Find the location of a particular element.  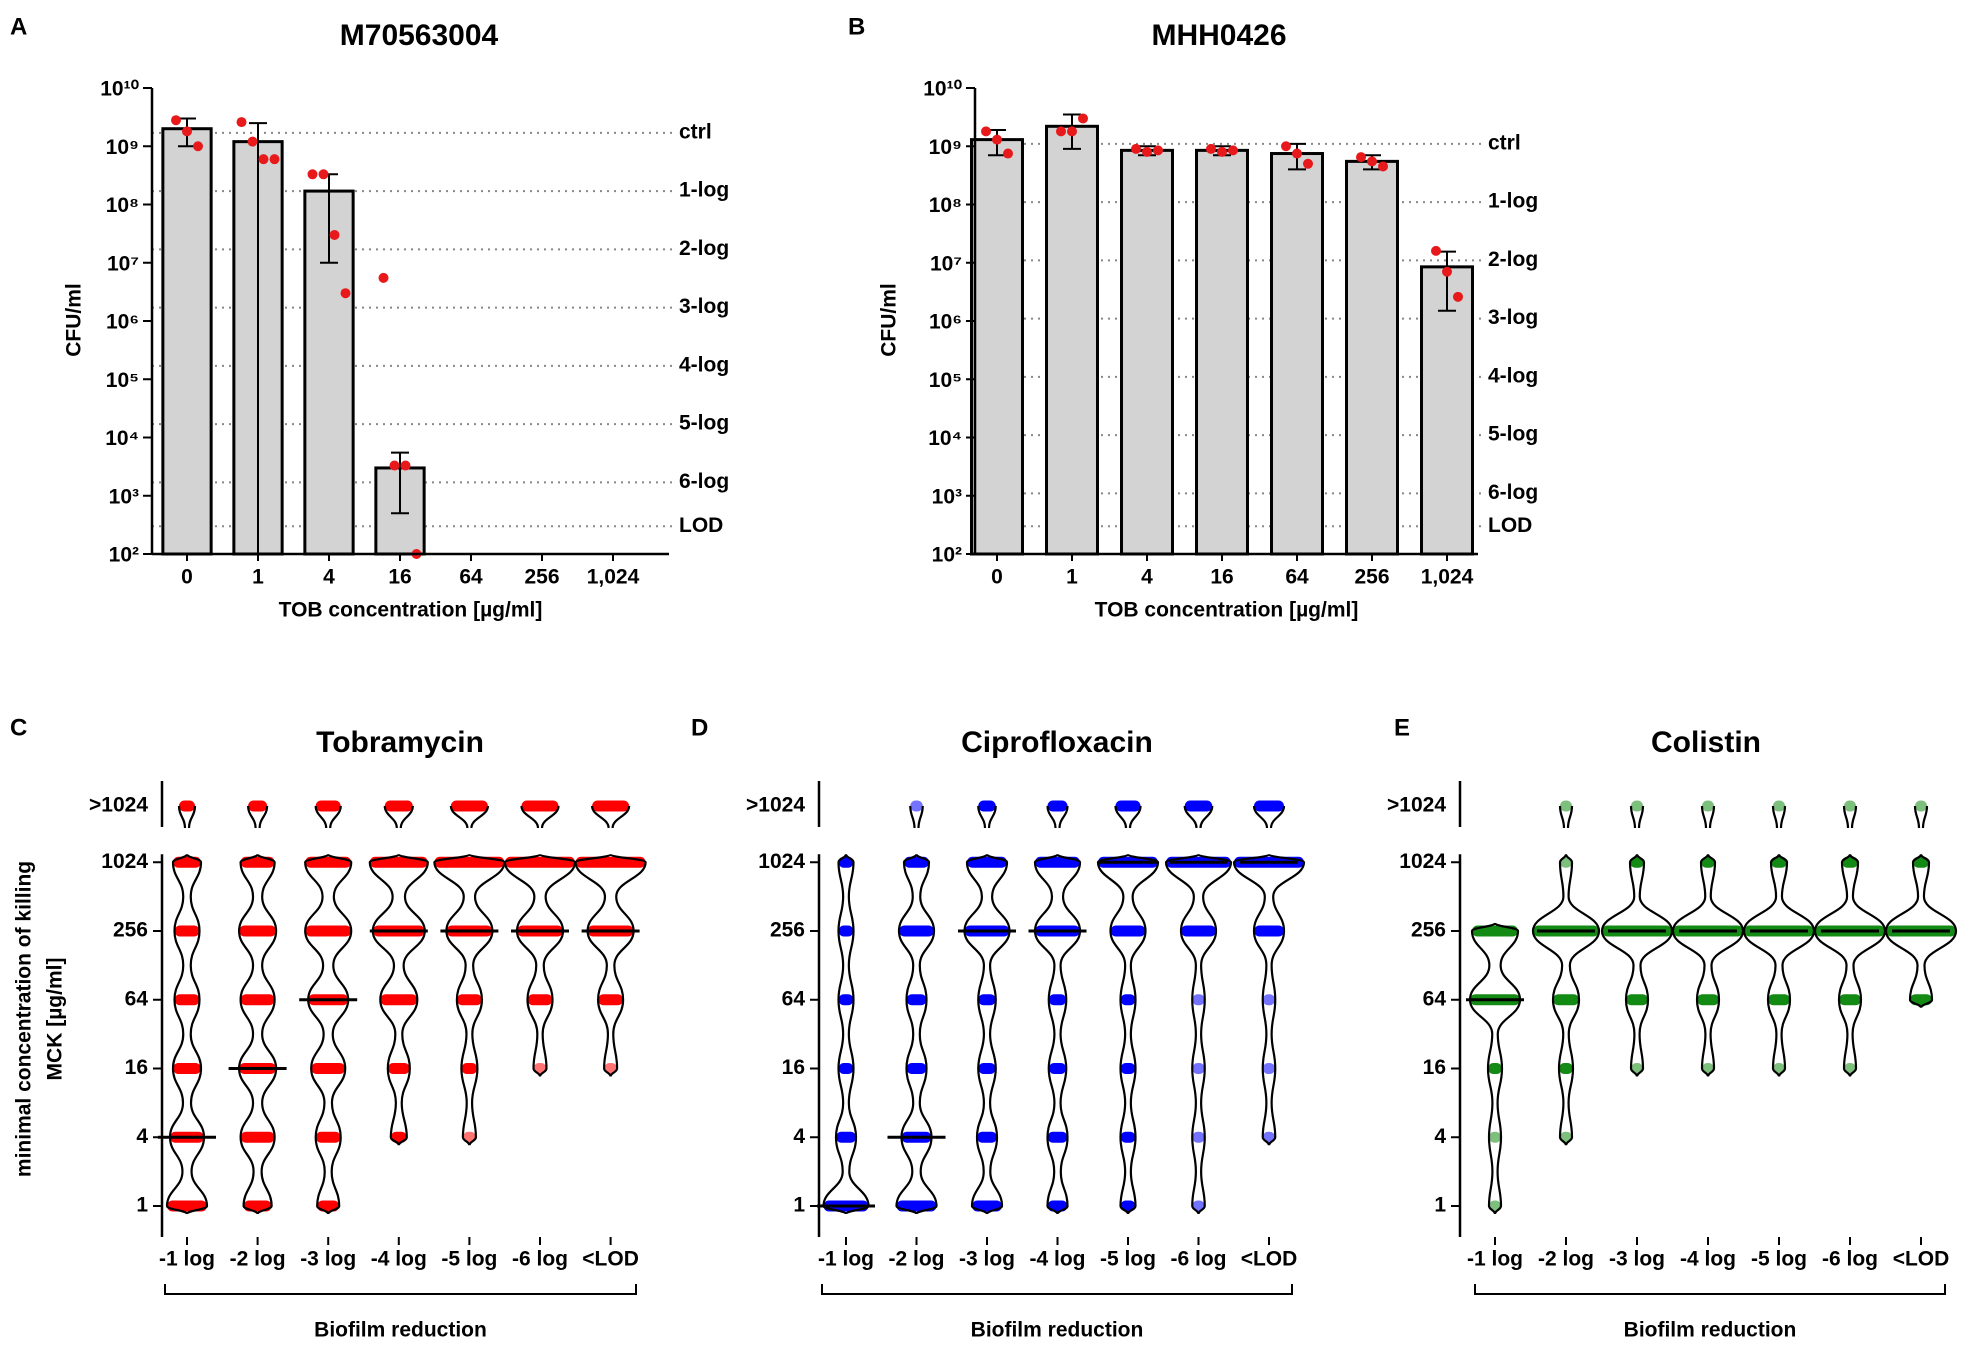

y-tick-label: 10⁷ is located at coordinates (946, 263).